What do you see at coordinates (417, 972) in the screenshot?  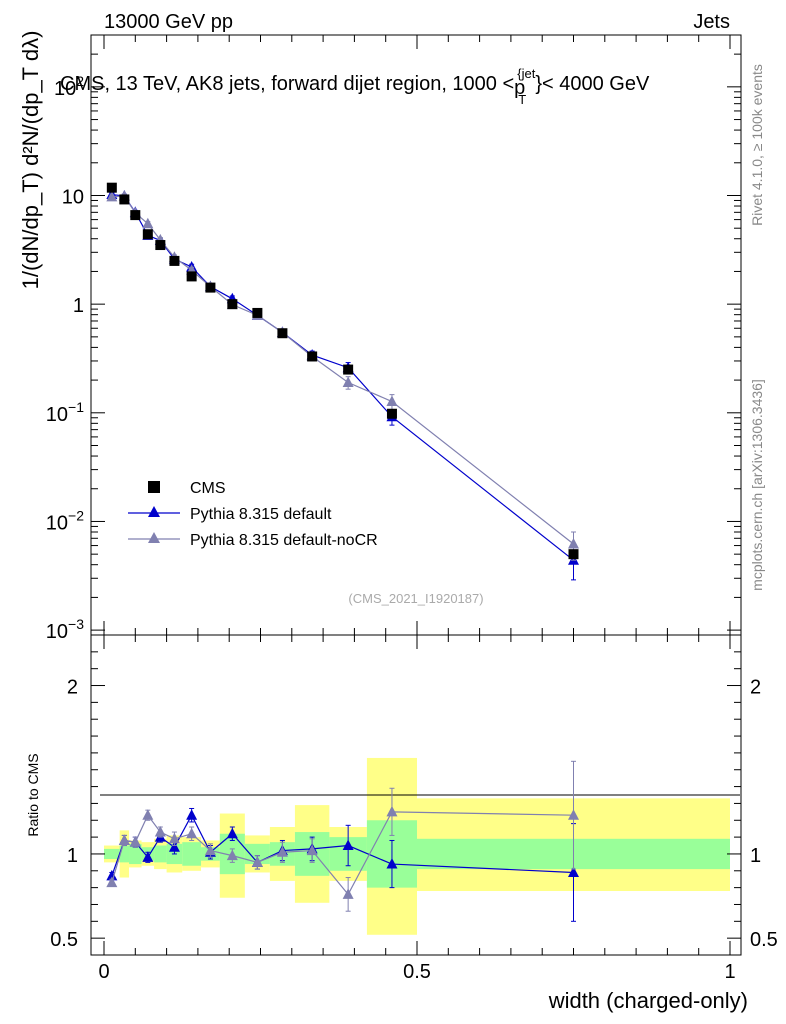 I see `x-tick-label: 0.5` at bounding box center [417, 972].